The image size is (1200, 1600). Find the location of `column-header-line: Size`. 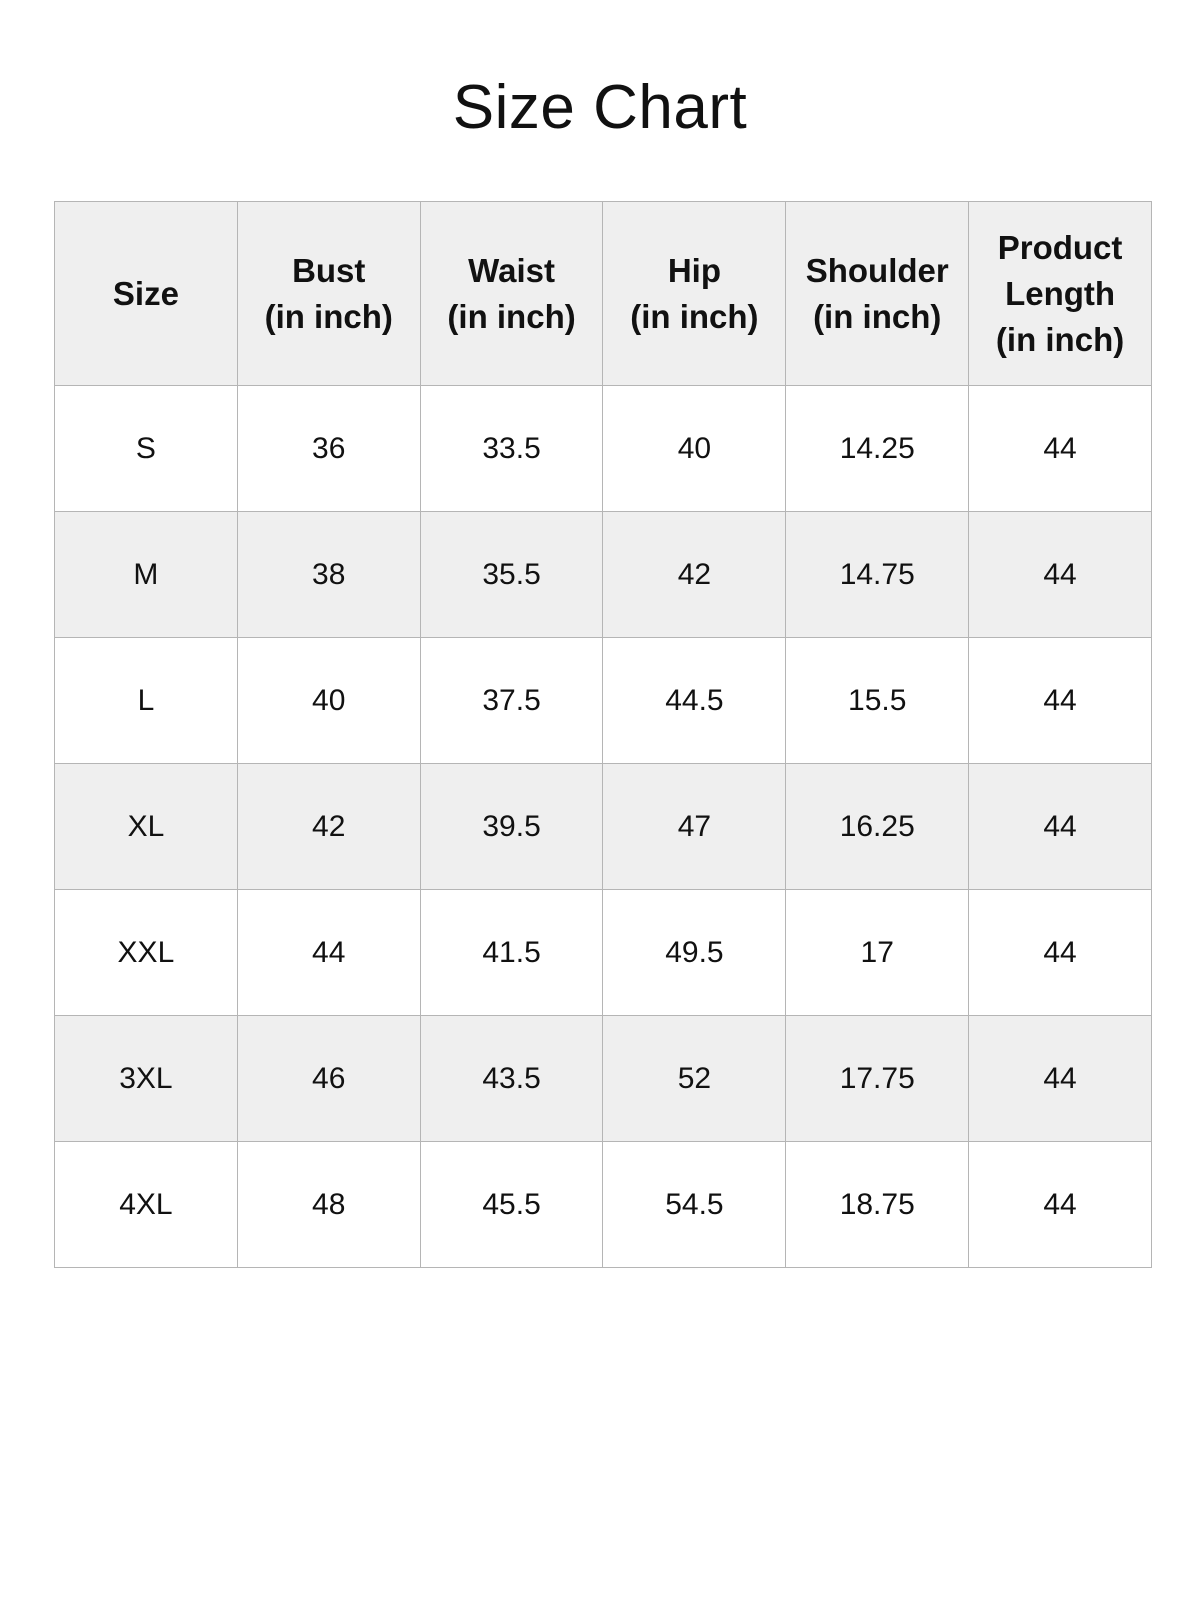

column-header-line: Size is located at coordinates (145, 293).